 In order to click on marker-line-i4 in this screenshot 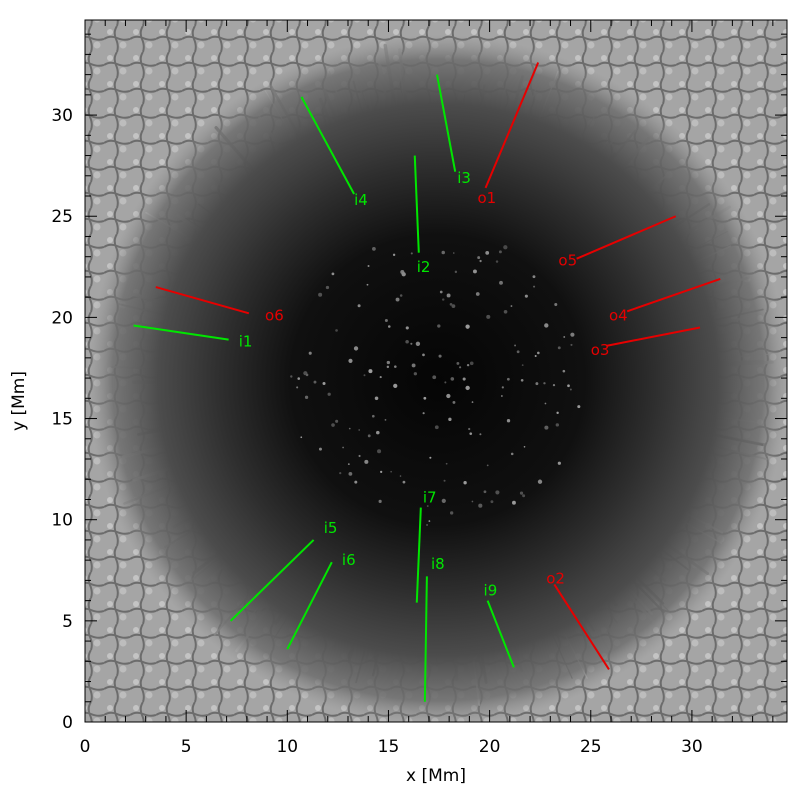, I will do `click(327, 145)`.